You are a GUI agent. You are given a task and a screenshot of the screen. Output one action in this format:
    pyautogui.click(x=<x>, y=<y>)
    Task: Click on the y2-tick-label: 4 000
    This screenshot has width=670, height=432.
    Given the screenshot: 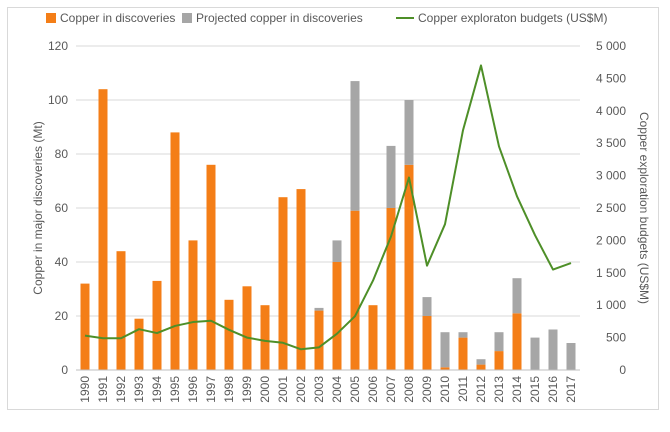 What is the action you would take?
    pyautogui.click(x=611, y=111)
    